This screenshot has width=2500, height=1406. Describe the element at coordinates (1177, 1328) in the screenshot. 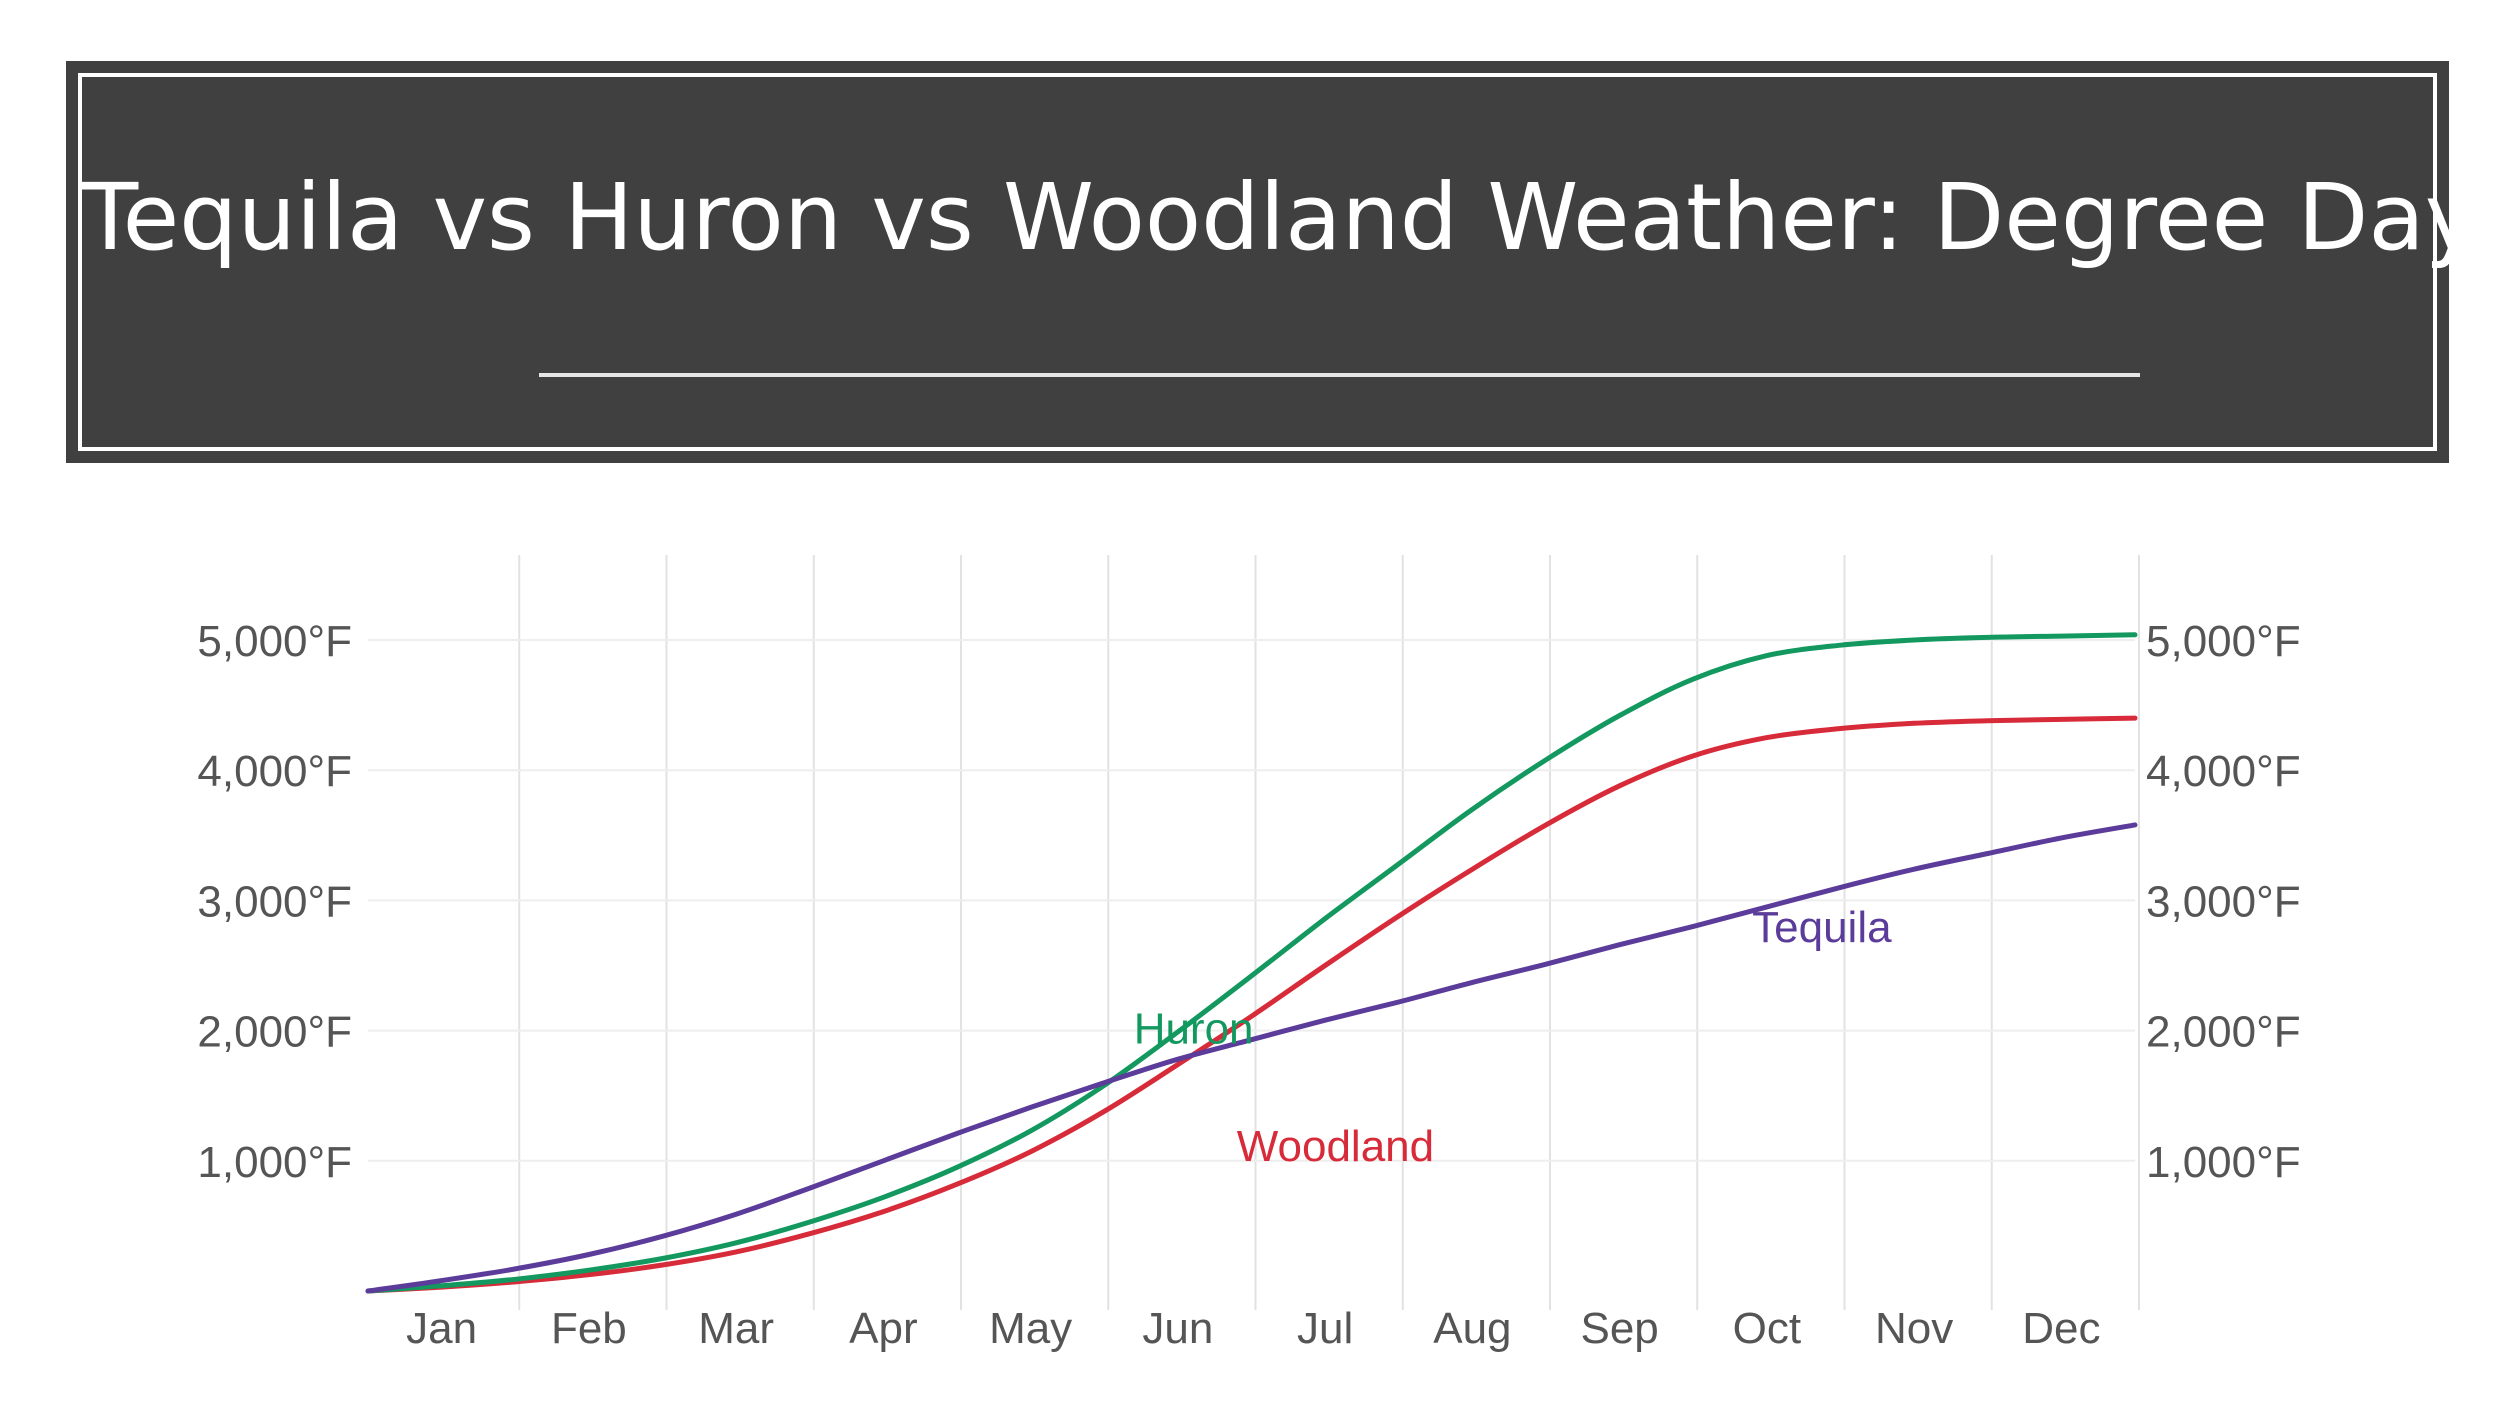

I see `x-tick-label: Jun` at that location.